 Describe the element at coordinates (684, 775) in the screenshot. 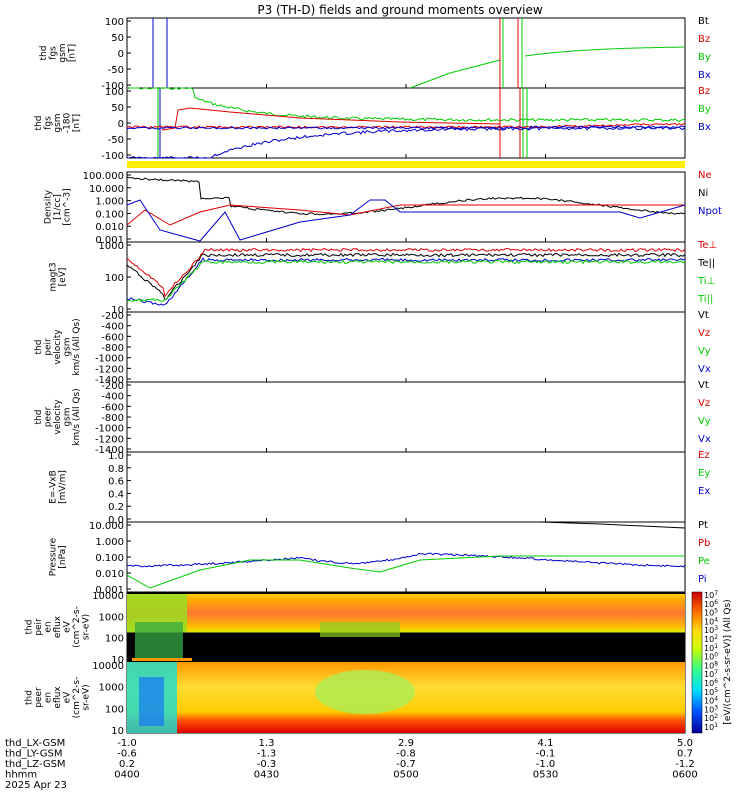

I see `x-axis-value: 0600` at that location.